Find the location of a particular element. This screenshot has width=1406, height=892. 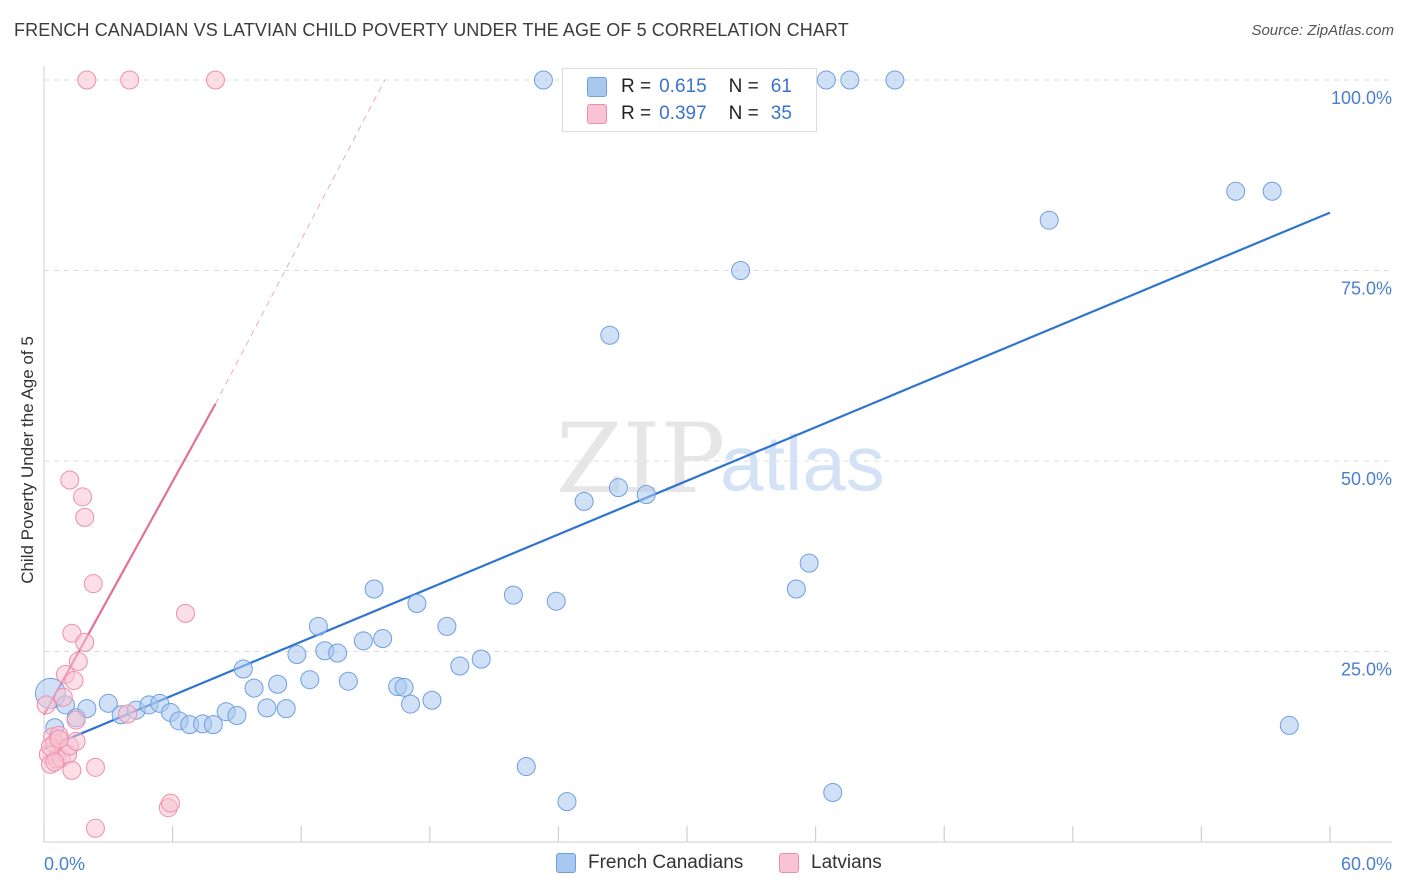

legend-r-value: 0.397 is located at coordinates (683, 113).